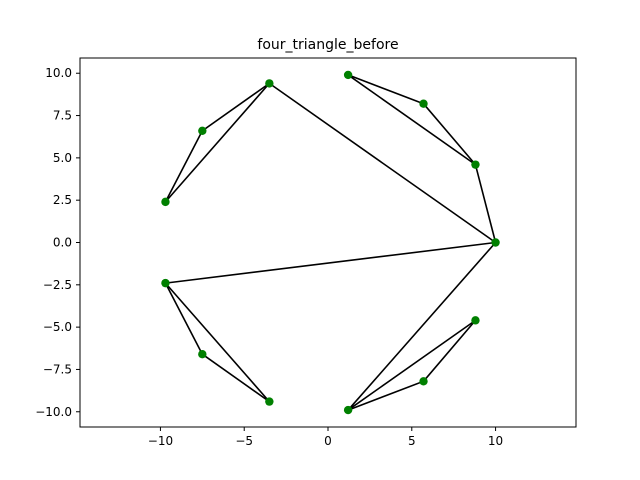 The width and height of the screenshot is (640, 480). I want to click on x-axis: −10 −5 0 5 10, so click(325, 437).